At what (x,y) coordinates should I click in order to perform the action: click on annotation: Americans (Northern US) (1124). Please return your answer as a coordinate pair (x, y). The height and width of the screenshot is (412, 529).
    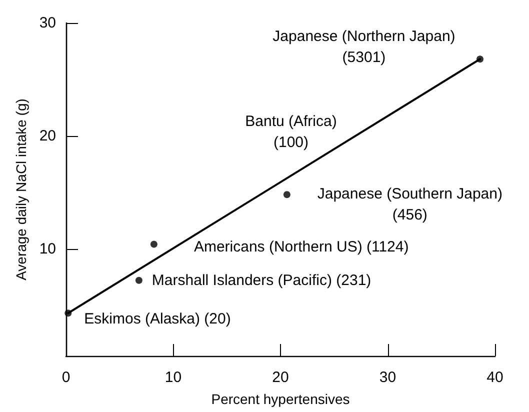
    Looking at the image, I should click on (301, 247).